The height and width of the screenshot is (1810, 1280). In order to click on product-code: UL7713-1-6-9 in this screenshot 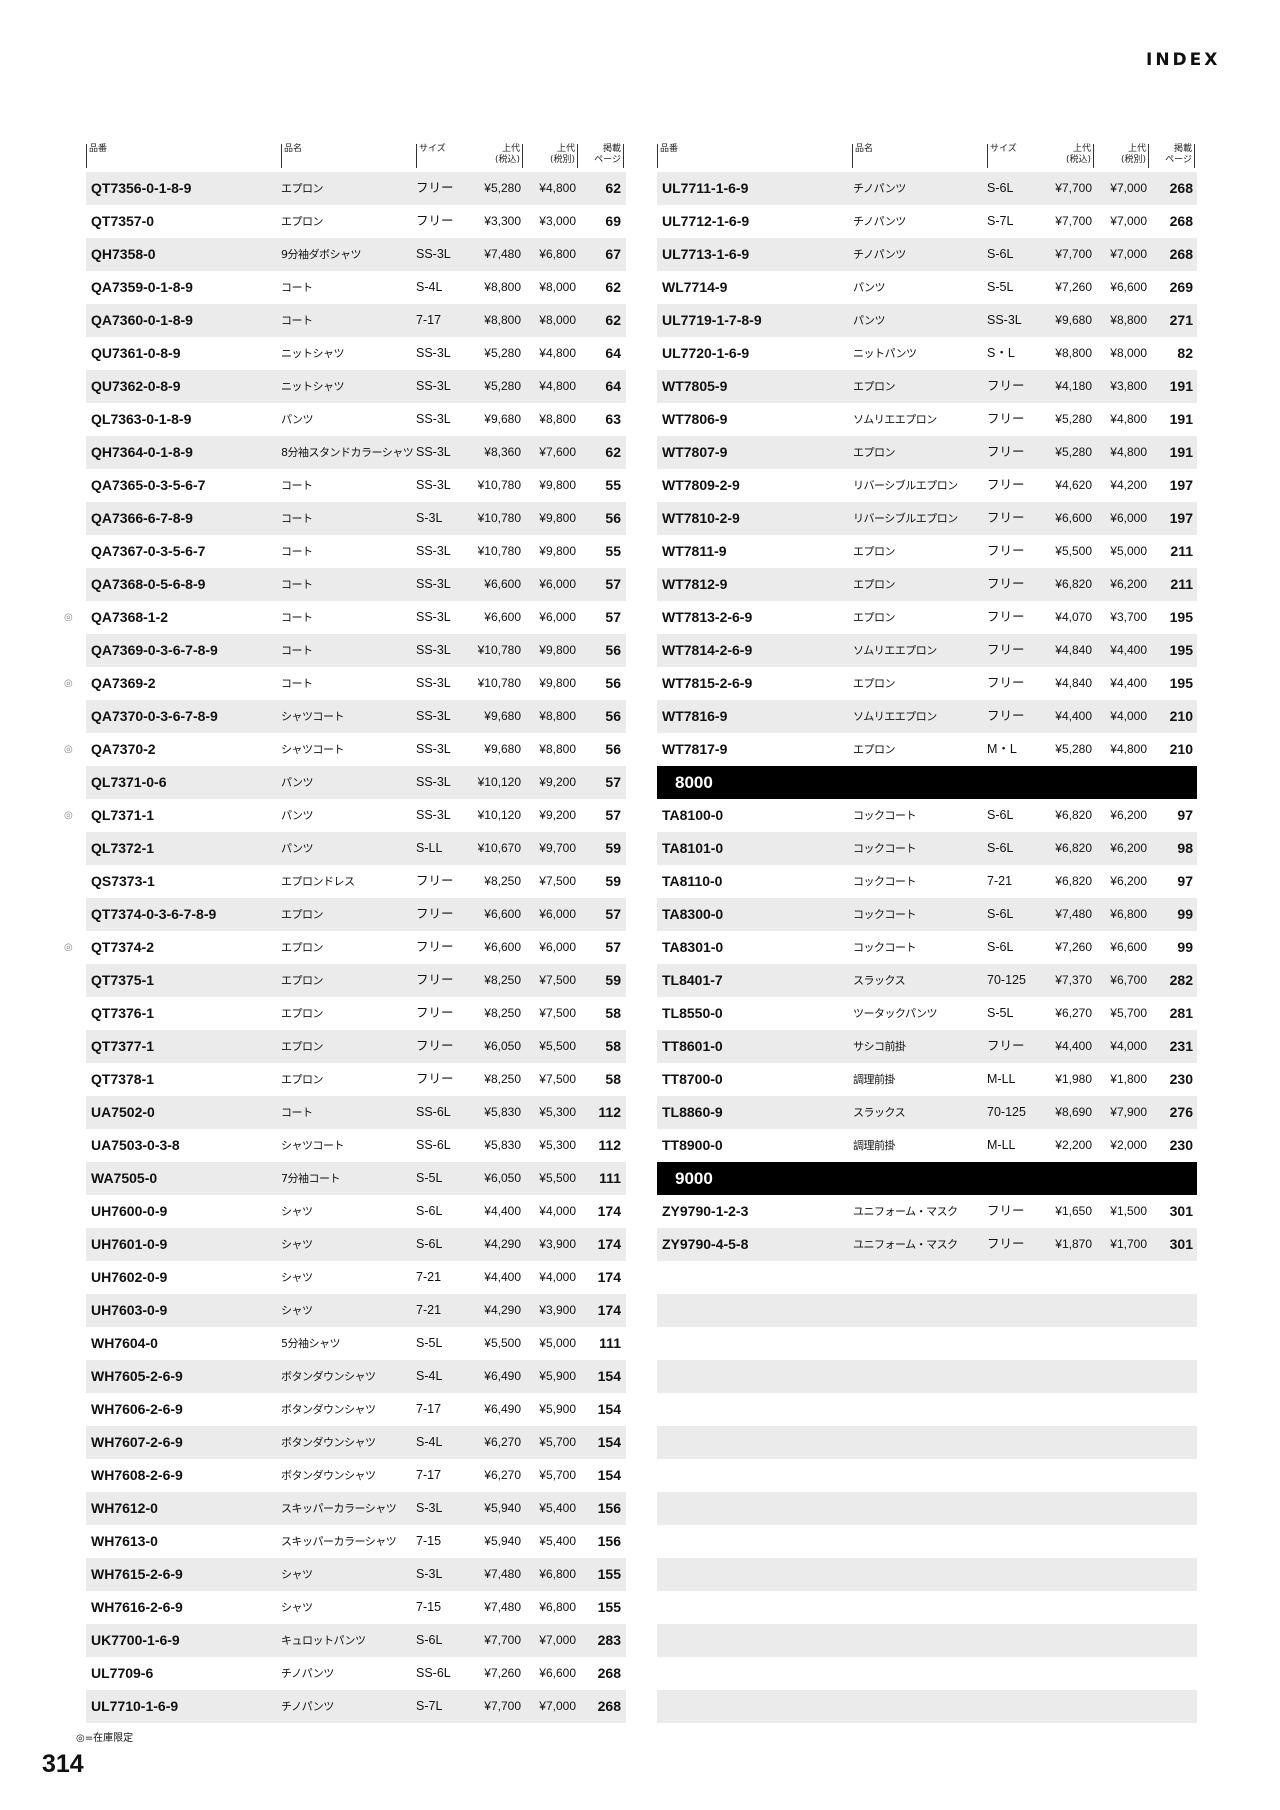, I will do `click(706, 254)`.